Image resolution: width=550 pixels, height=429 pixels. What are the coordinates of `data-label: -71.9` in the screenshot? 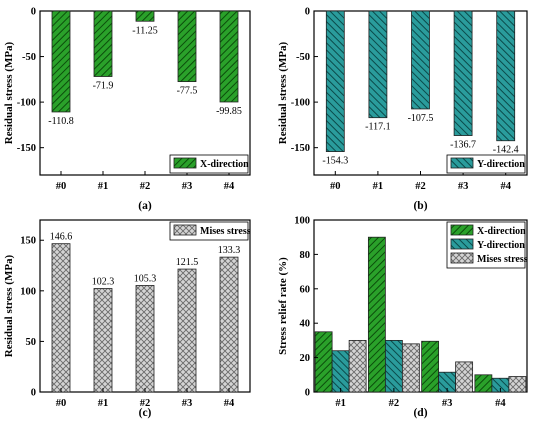 It's located at (103, 86).